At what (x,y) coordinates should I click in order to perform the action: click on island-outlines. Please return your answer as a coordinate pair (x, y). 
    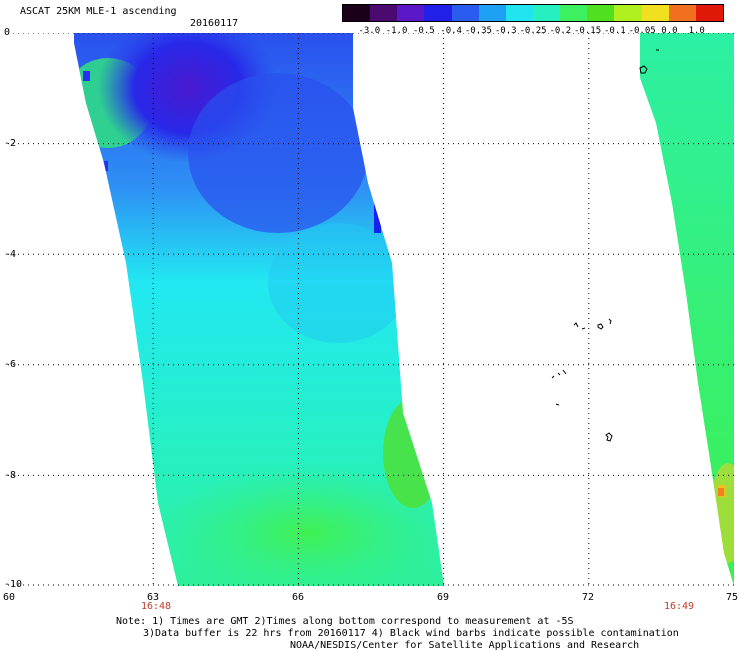
    Looking at the image, I should click on (605, 245).